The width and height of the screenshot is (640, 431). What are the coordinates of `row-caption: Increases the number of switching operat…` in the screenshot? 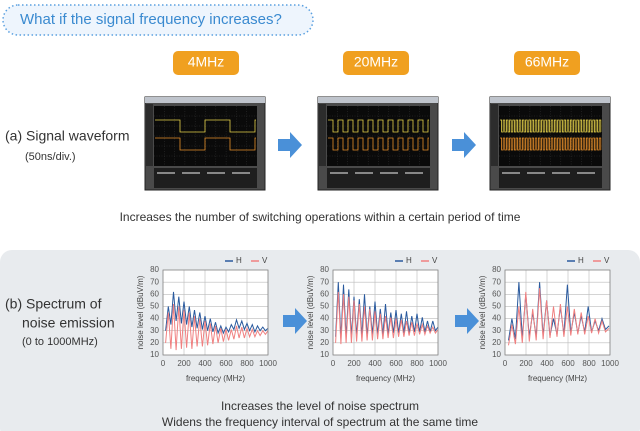 It's located at (320, 217).